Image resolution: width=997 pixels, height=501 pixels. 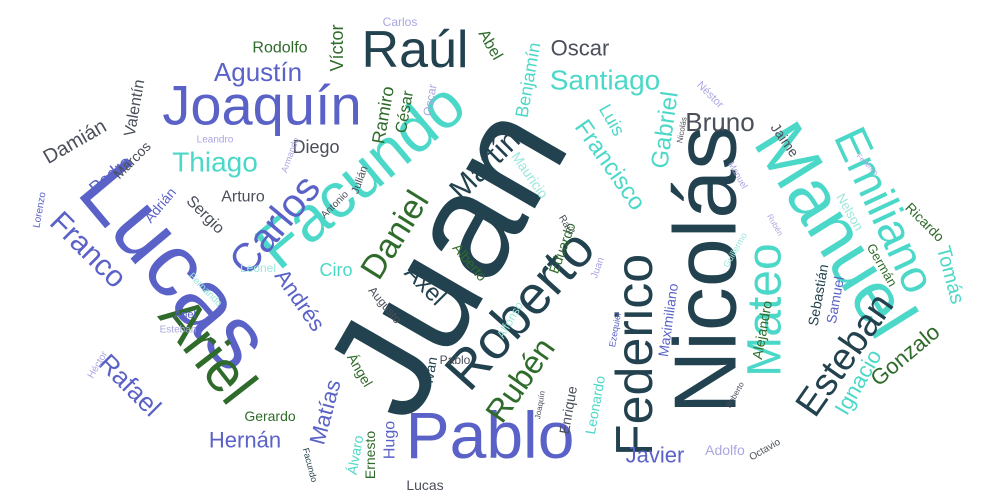 I want to click on word-javier: Javier, so click(x=655, y=455).